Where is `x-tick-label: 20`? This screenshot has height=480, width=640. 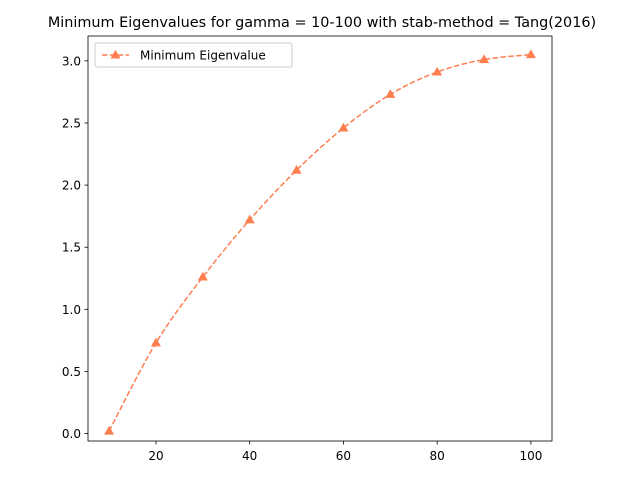 x-tick-label: 20 is located at coordinates (155, 456).